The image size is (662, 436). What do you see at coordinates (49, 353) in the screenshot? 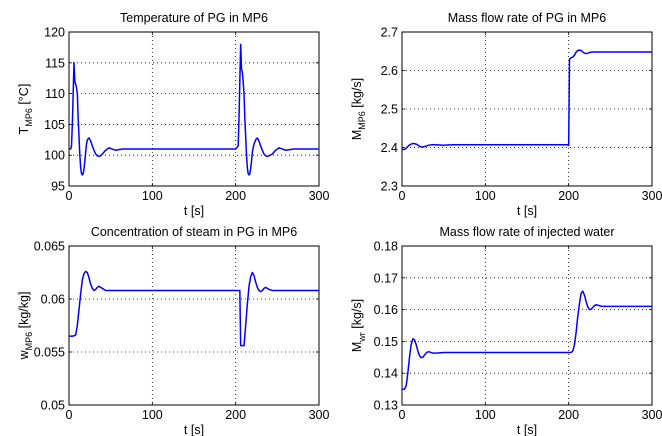
I see `y-tick-label: 0.055` at bounding box center [49, 353].